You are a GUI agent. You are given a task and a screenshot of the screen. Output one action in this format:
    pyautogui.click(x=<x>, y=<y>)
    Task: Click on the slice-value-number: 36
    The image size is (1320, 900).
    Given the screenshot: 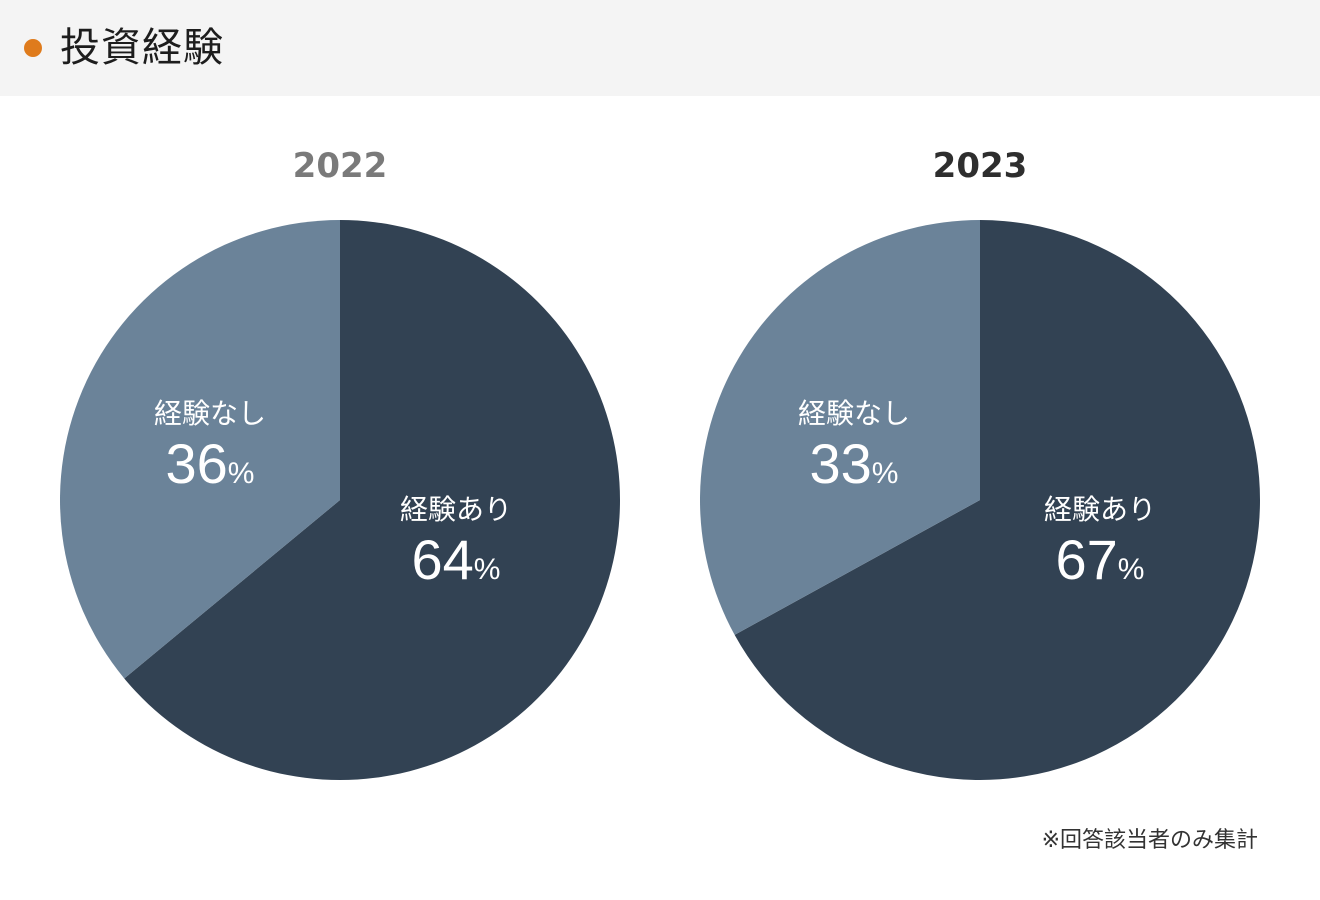 What is the action you would take?
    pyautogui.click(x=196, y=463)
    